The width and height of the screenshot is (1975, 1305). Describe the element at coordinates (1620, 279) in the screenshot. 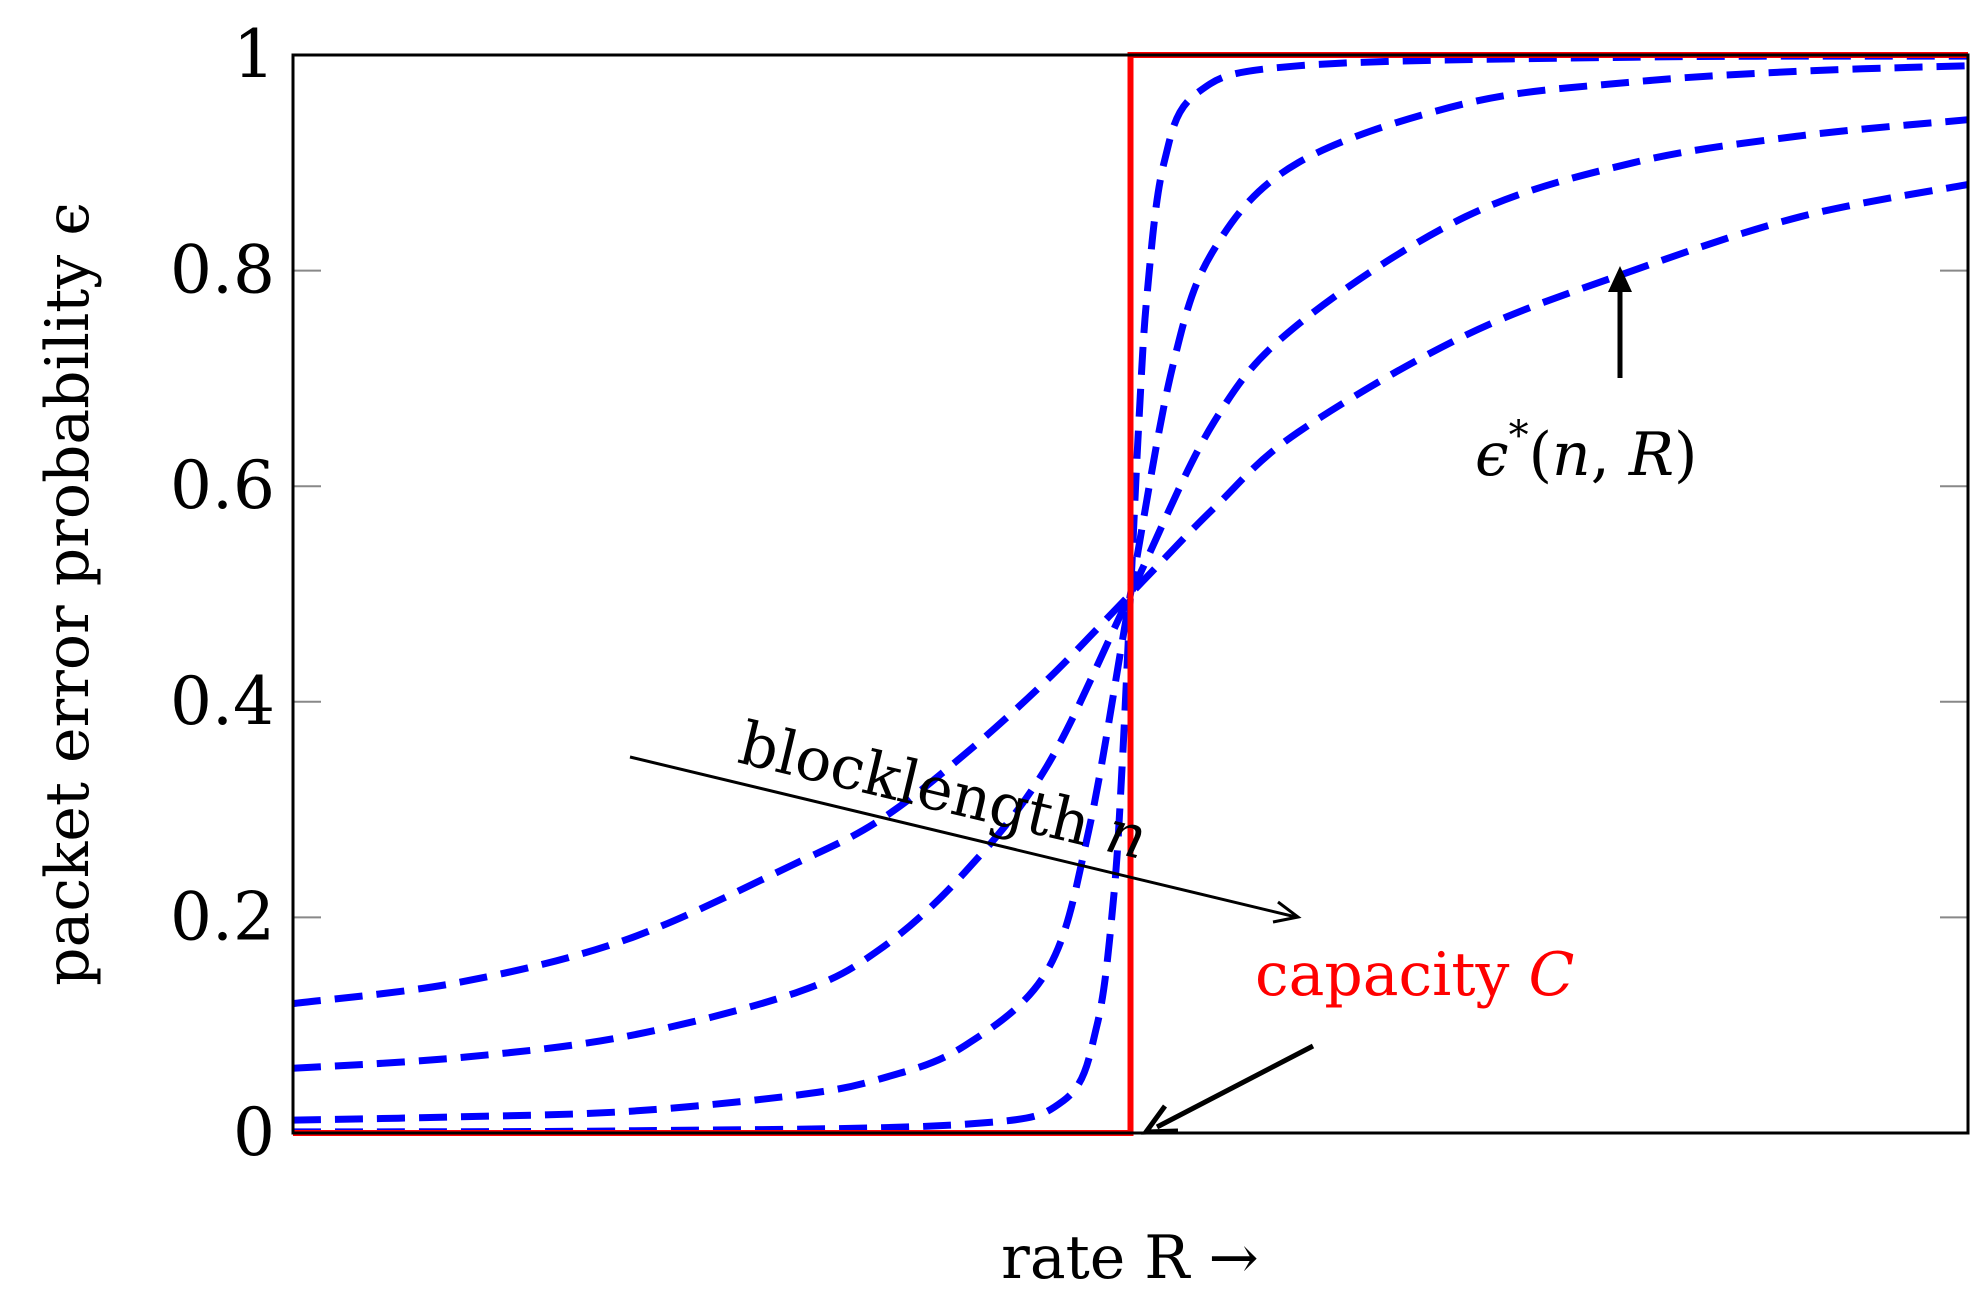

I see `curve-label-arrowhead` at that location.